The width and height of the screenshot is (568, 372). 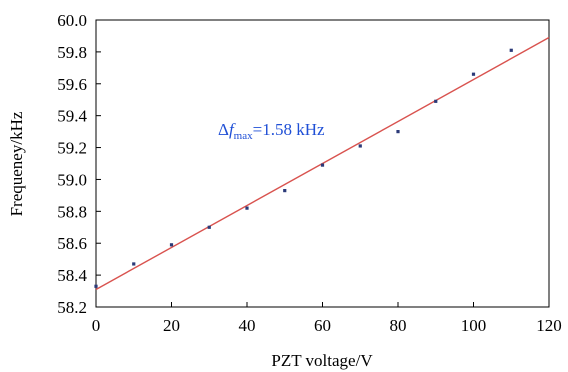 I want to click on x-tick-label: 40, so click(x=247, y=325).